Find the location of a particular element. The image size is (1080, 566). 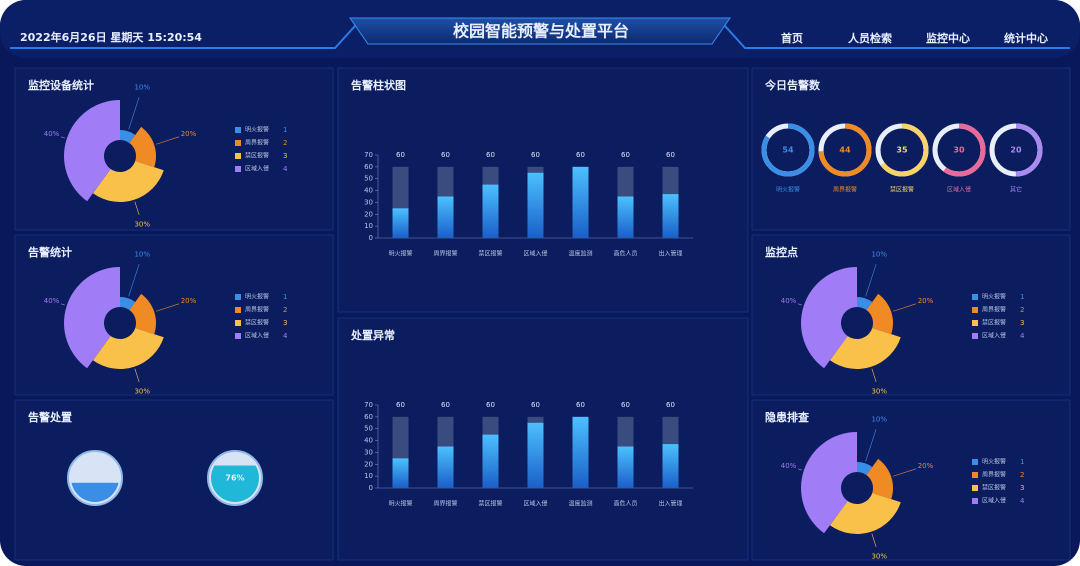

x-tick-label: 高危人员 is located at coordinates (625, 504).